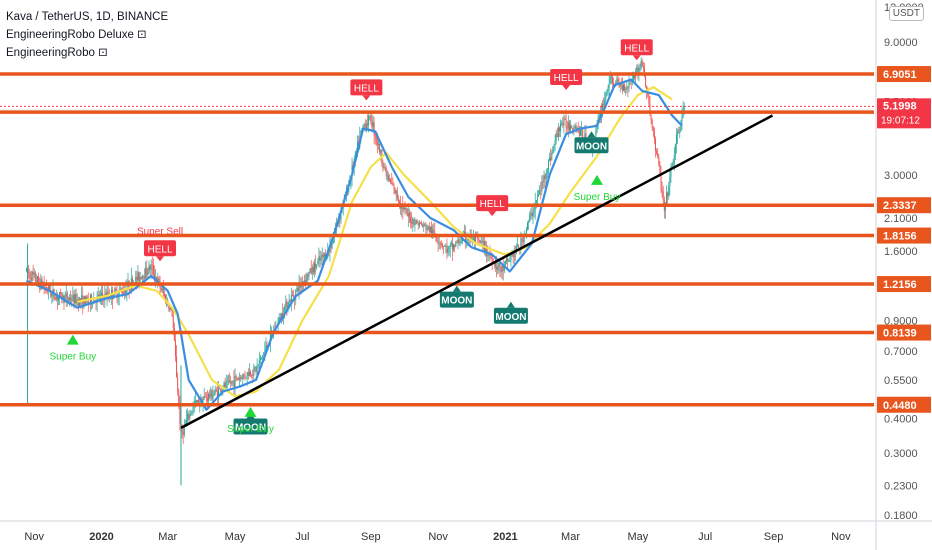  What do you see at coordinates (901, 43) in the screenshot?
I see `y-tick-label: 9.0000` at bounding box center [901, 43].